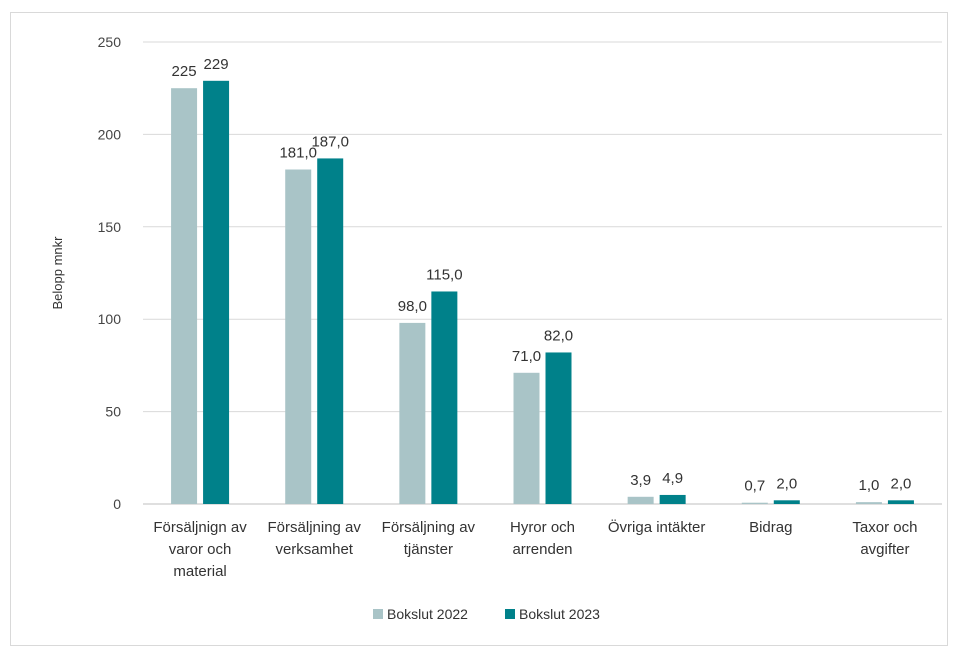  I want to click on data-label: 225, so click(184, 71).